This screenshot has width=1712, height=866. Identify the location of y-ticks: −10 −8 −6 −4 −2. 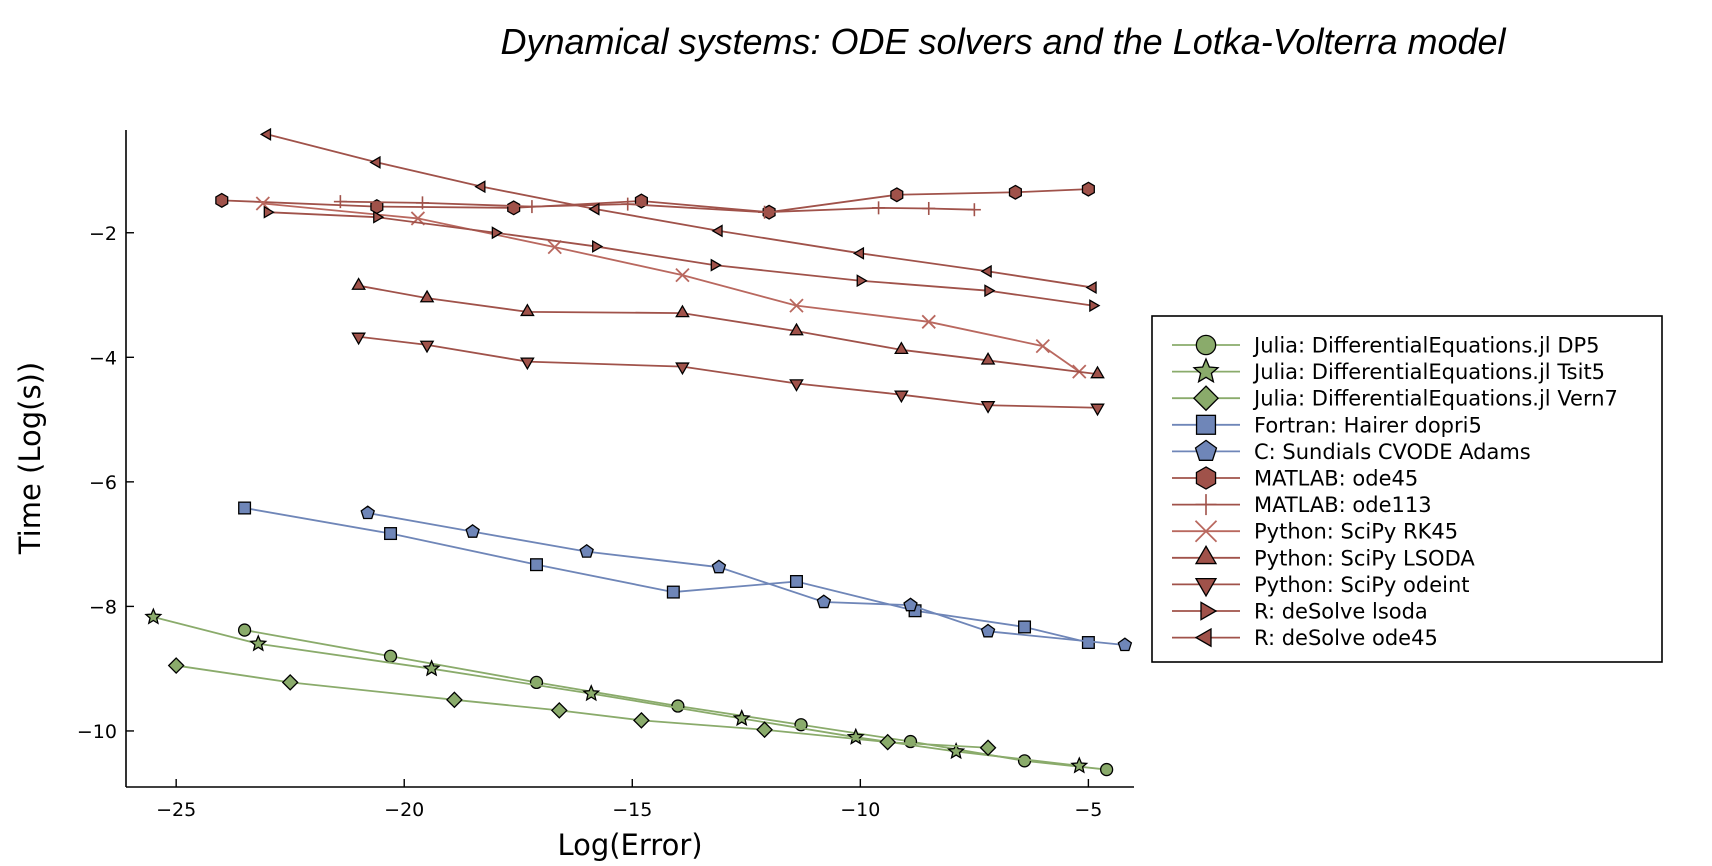
(105, 483).